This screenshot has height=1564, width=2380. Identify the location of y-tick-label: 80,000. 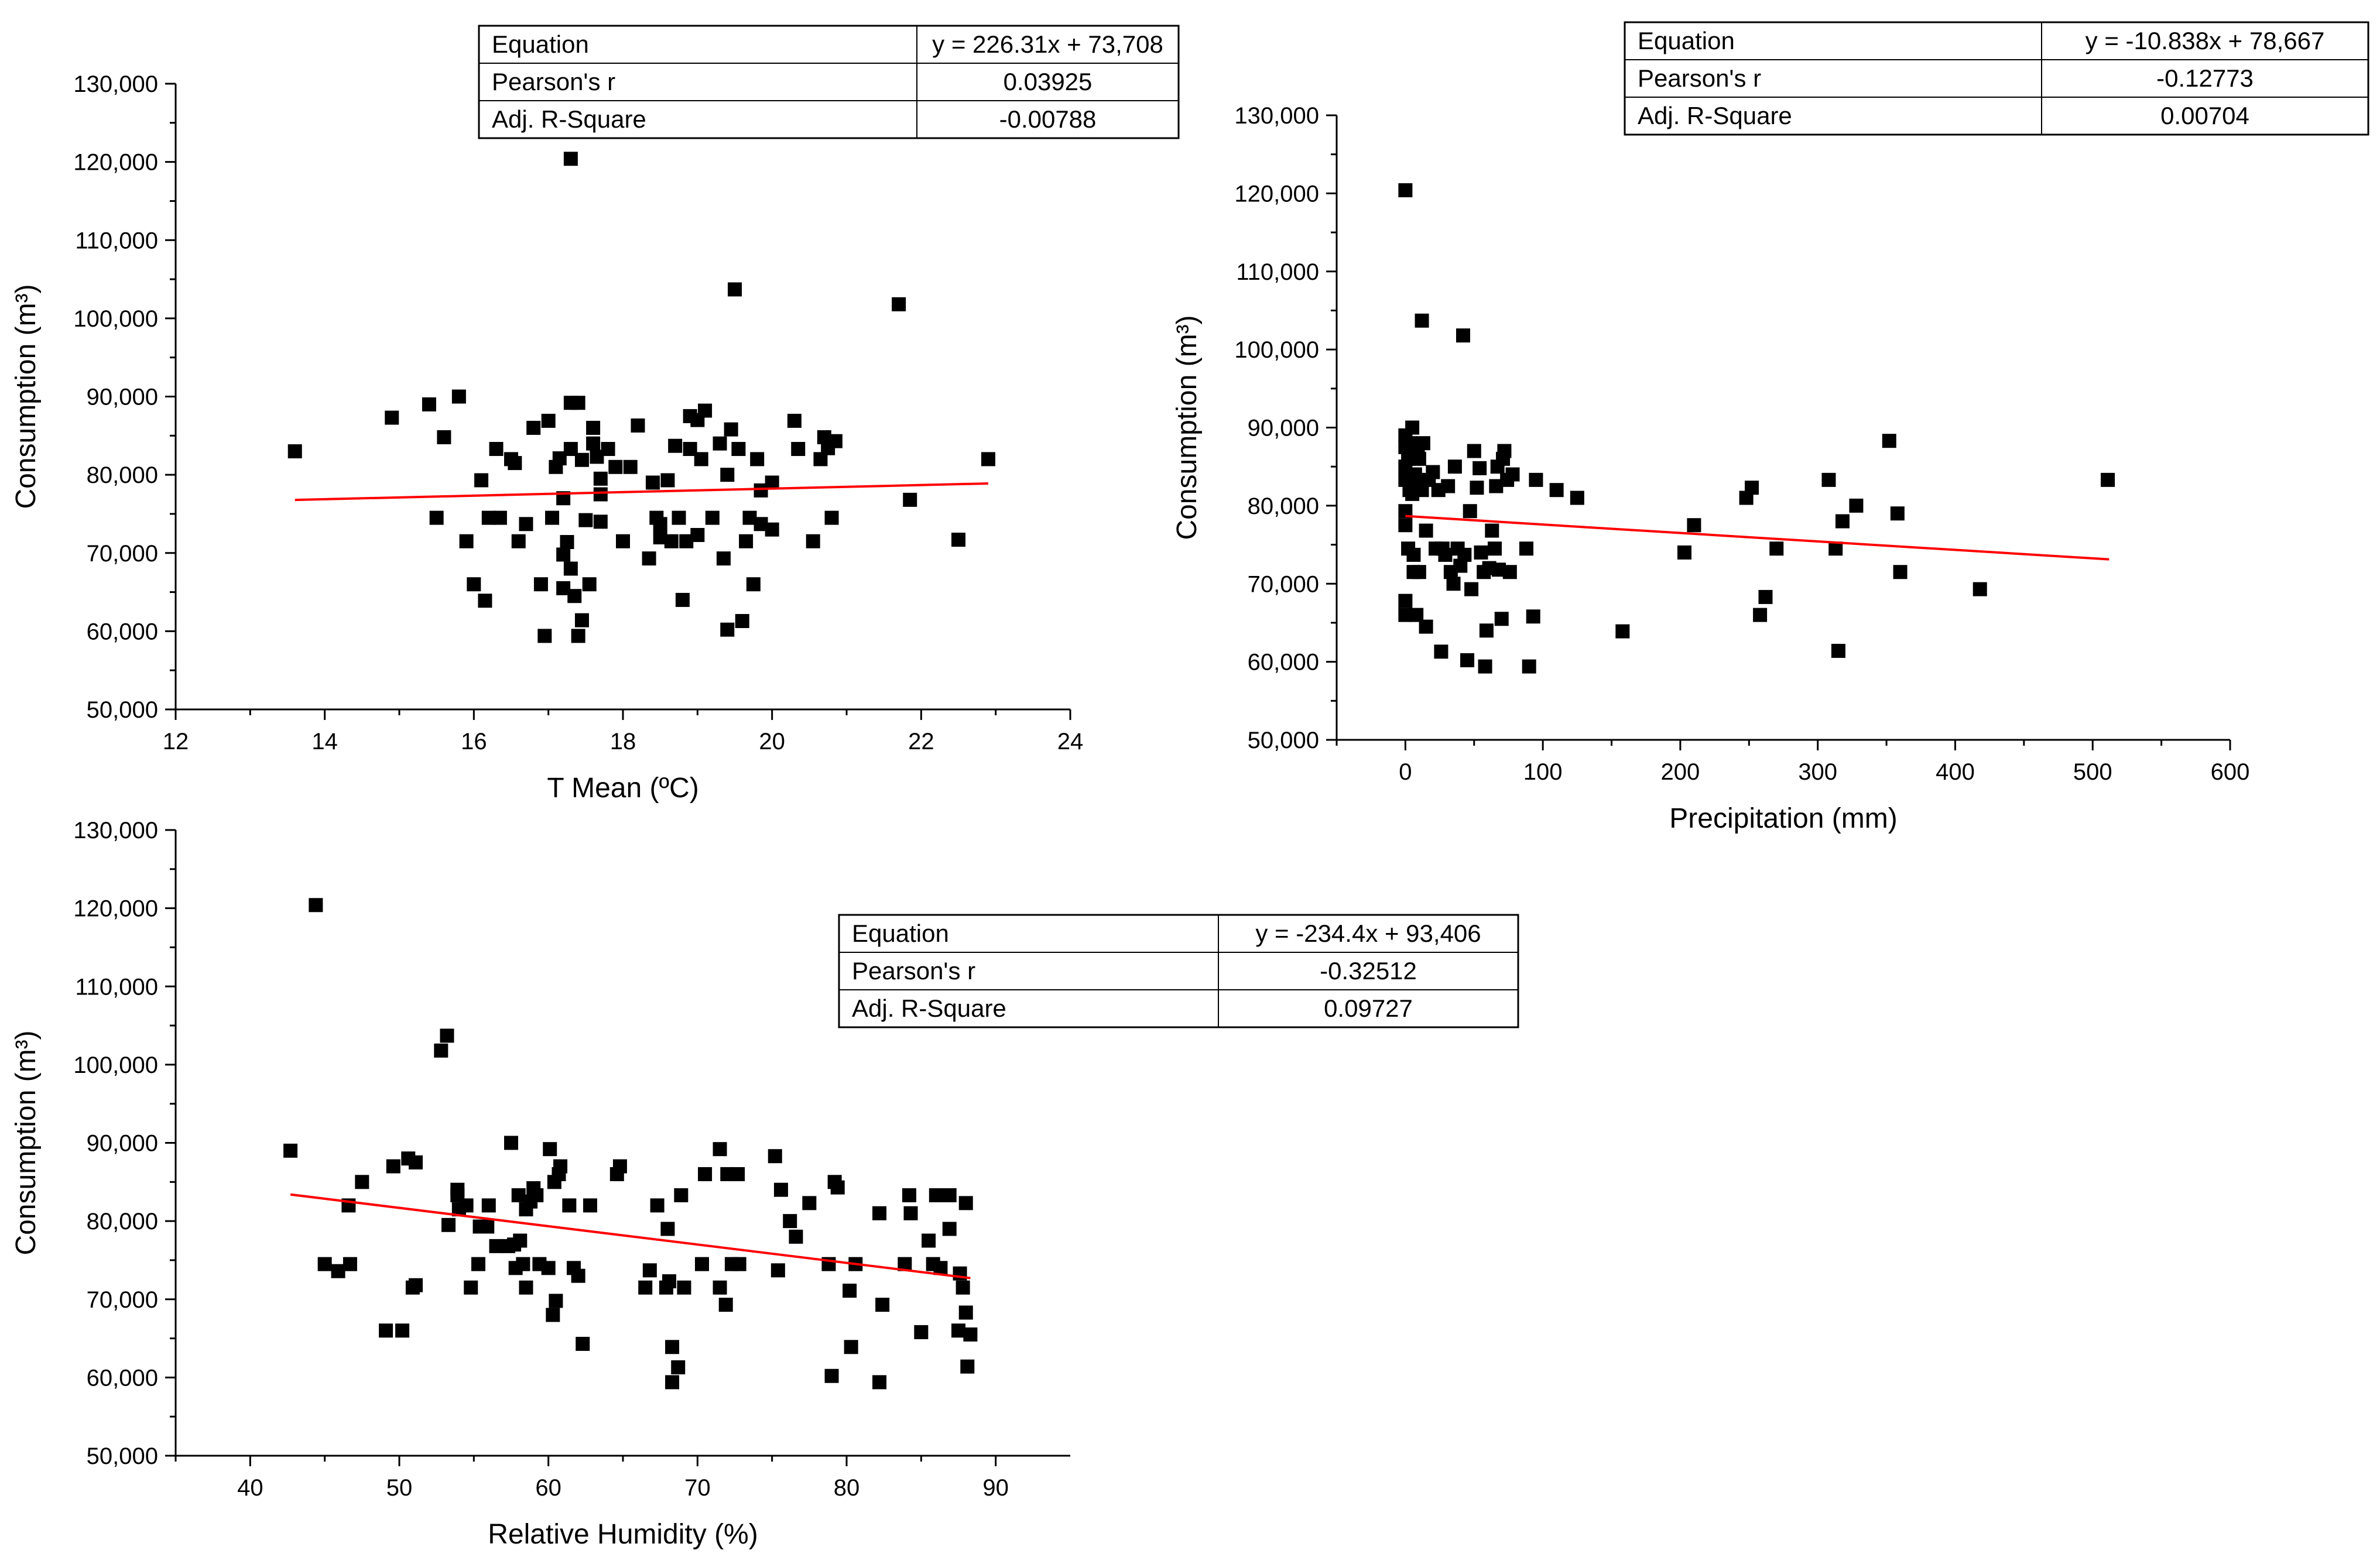
(122, 1222).